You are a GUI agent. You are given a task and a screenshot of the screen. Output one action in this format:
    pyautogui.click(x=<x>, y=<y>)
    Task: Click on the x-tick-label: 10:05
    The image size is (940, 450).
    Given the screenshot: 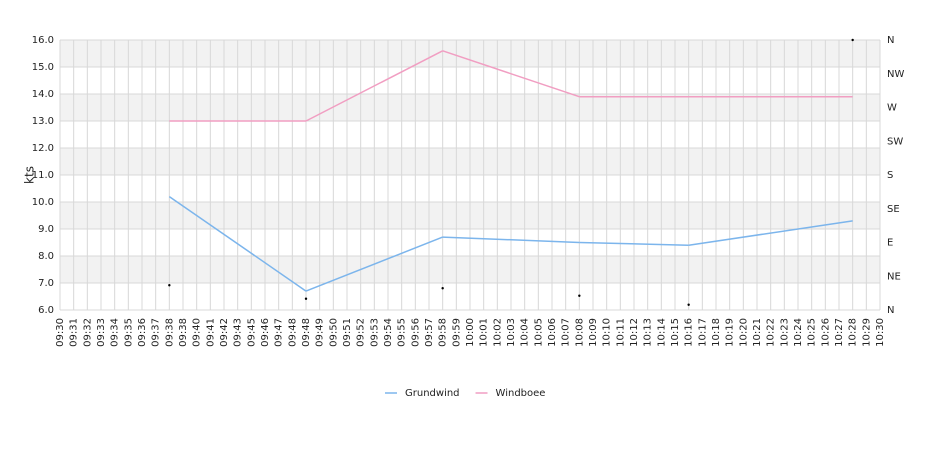 What is the action you would take?
    pyautogui.click(x=538, y=332)
    